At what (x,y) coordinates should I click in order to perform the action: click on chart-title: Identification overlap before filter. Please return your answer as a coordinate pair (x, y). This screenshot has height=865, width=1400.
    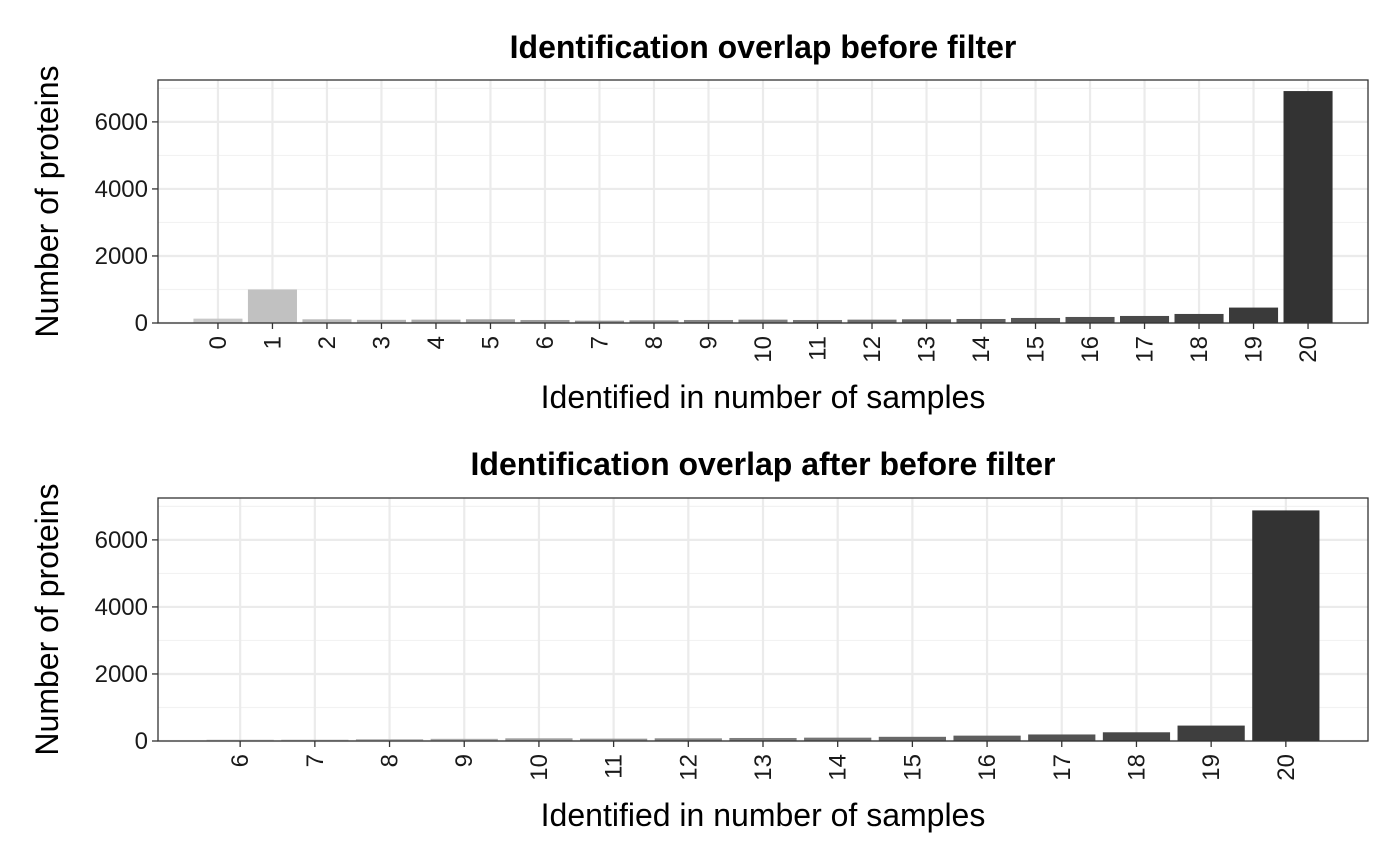
    Looking at the image, I should click on (763, 47).